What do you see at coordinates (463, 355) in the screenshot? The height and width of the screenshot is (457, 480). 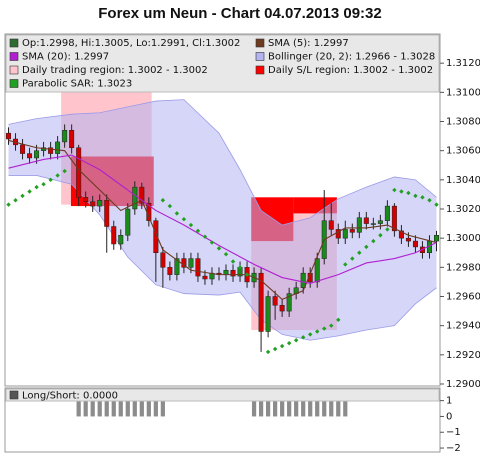 I see `y-tick-label: 1.2920` at bounding box center [463, 355].